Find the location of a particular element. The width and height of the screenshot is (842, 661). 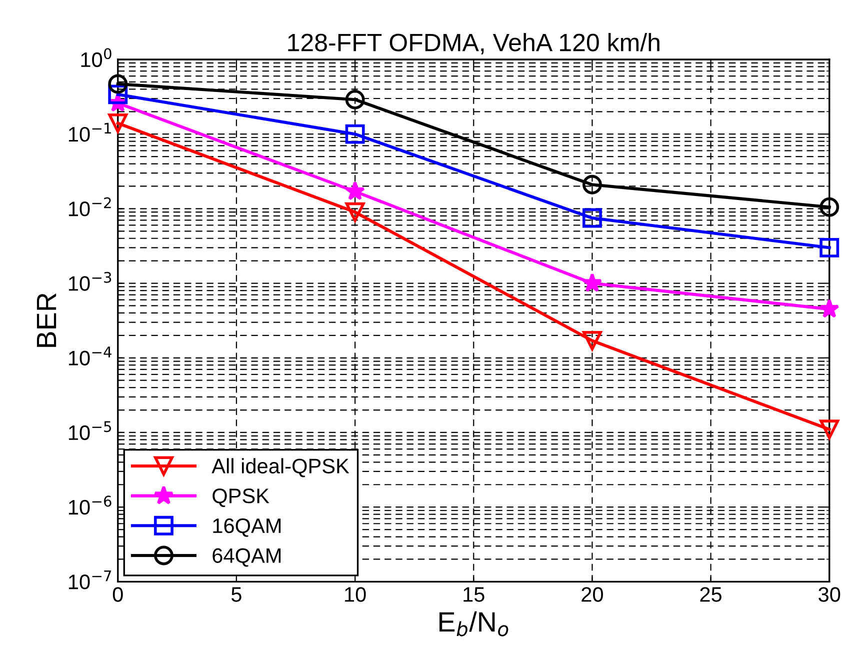

legend-label: 16QAM is located at coordinates (247, 527).